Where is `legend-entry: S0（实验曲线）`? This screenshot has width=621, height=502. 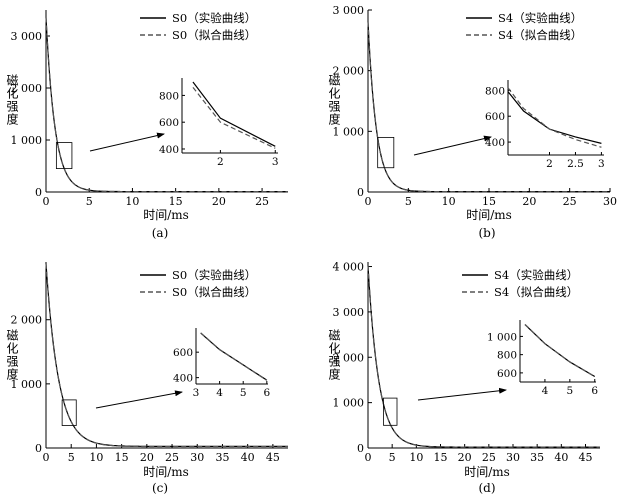
legend-entry: S0（实验曲线） is located at coordinates (214, 18).